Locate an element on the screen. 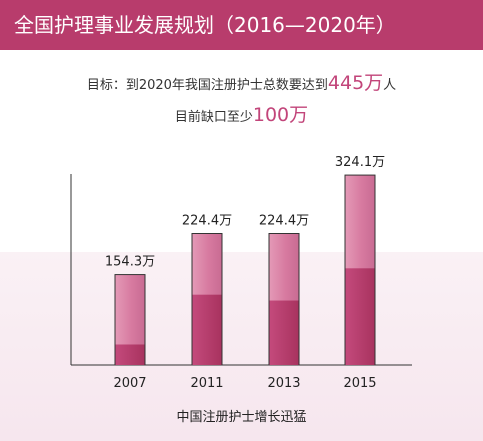 The width and height of the screenshot is (483, 441). gap-line: 目前缺口至少100万 is located at coordinates (241, 113).